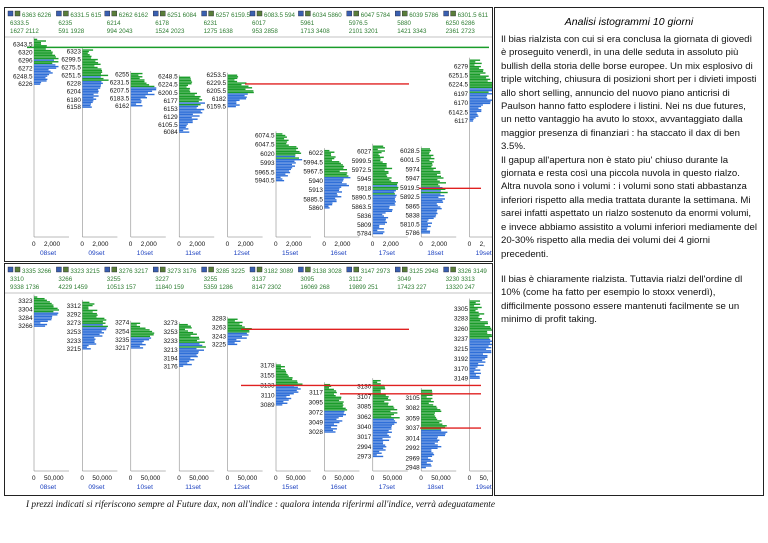  Describe the element at coordinates (473, 271) in the screenshot. I see `day-header-high-low: 3326 3149` at that location.